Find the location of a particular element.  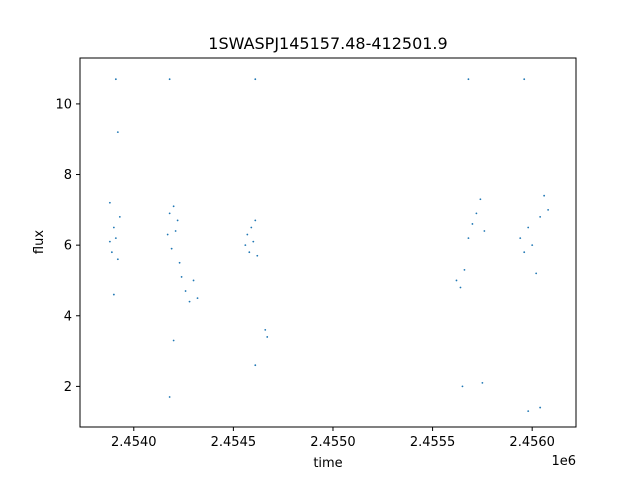

y-axis: 2 4 6 8 10 is located at coordinates (67, 246).